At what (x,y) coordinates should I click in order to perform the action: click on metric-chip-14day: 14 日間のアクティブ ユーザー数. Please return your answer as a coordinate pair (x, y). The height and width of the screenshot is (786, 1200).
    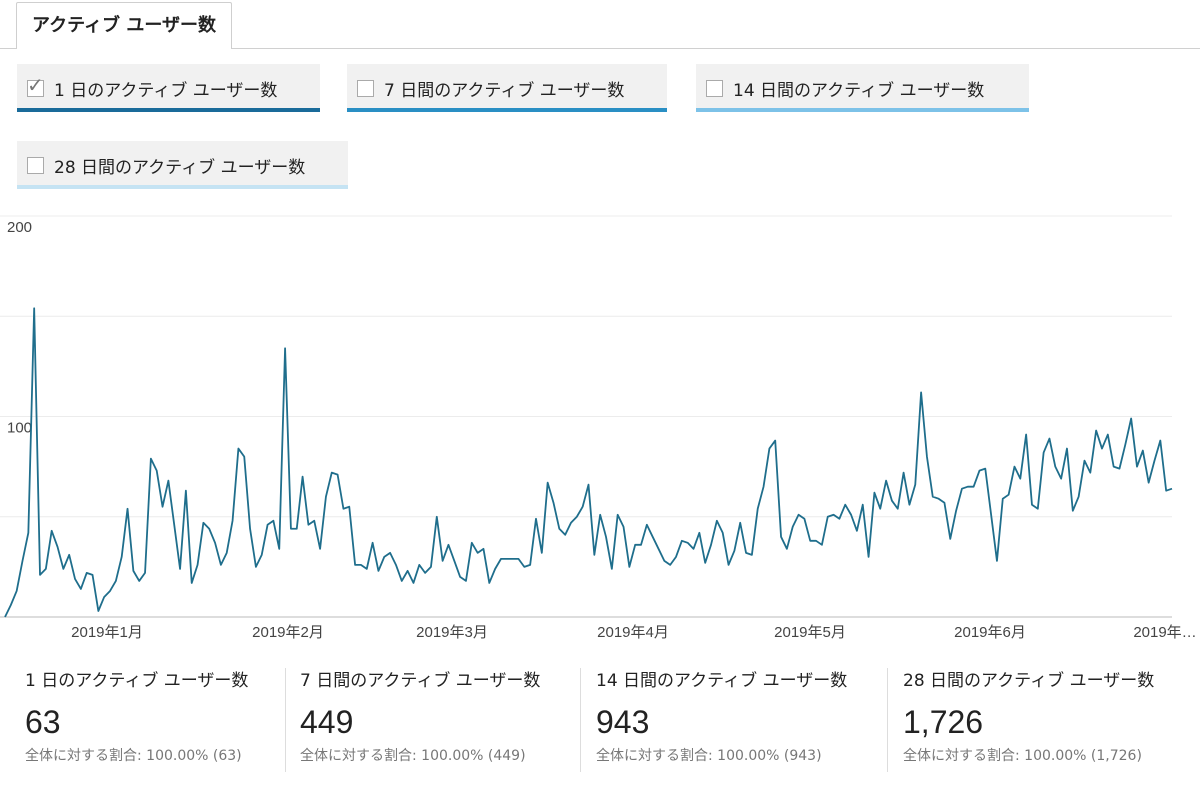
    Looking at the image, I should click on (862, 88).